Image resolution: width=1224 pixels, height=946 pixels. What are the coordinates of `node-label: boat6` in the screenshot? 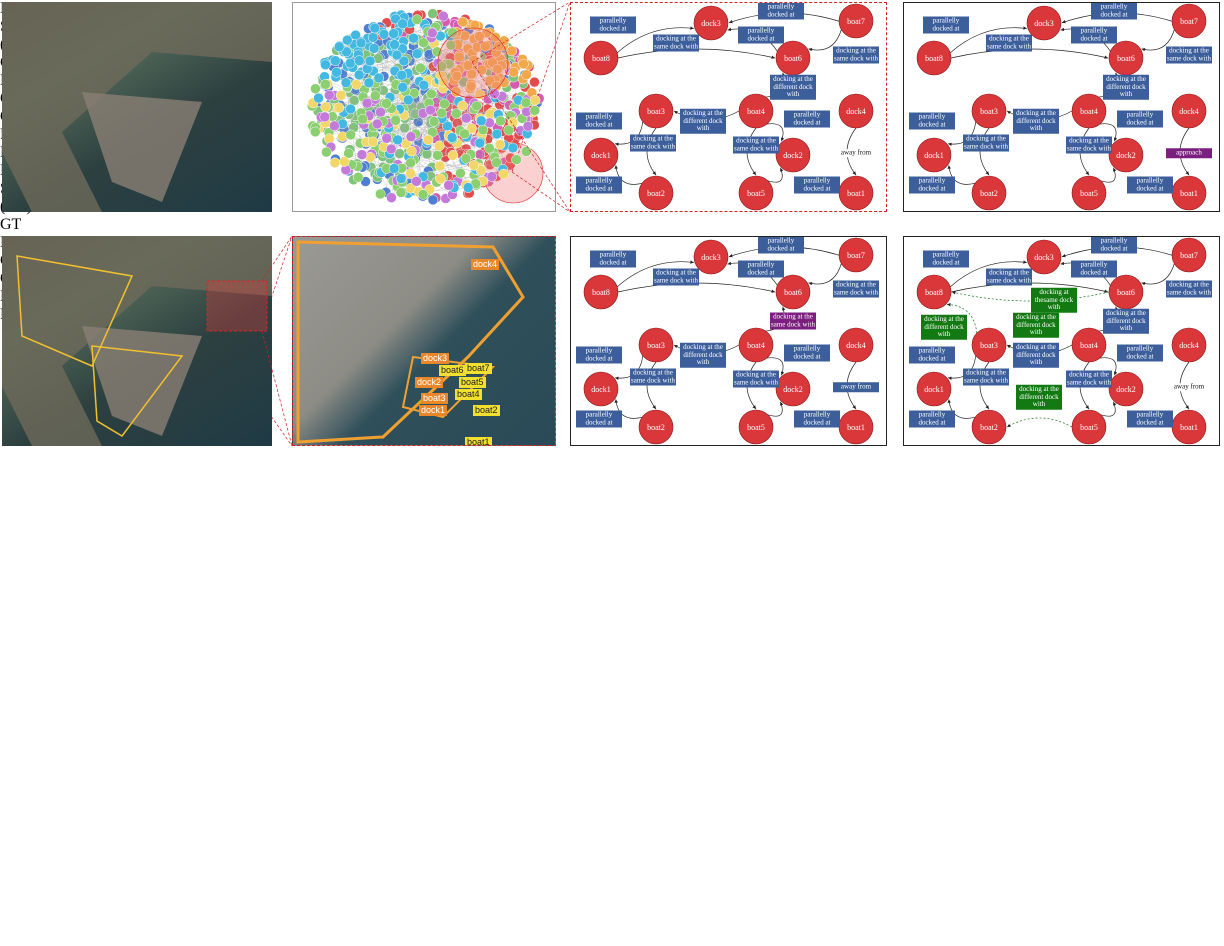 It's located at (1126, 292).